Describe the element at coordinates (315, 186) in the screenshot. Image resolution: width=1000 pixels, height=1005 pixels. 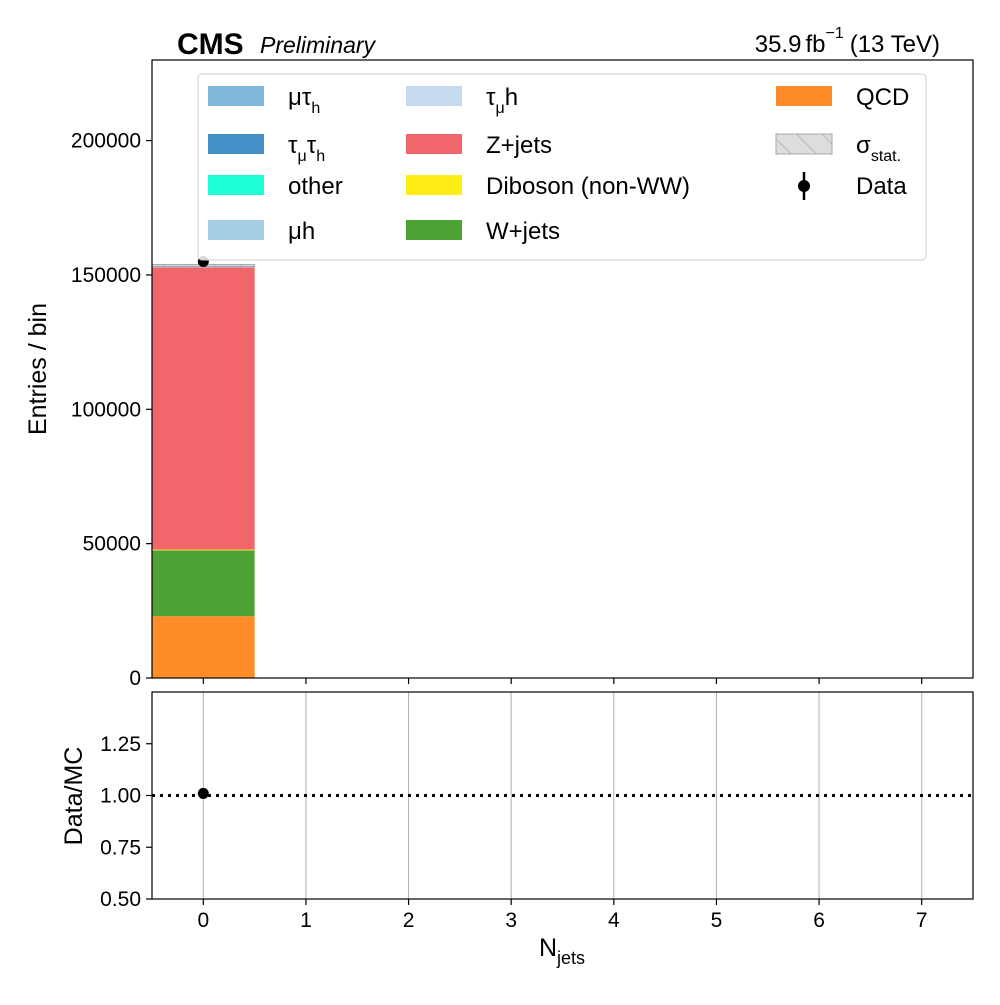
I see `legend-label: other` at that location.